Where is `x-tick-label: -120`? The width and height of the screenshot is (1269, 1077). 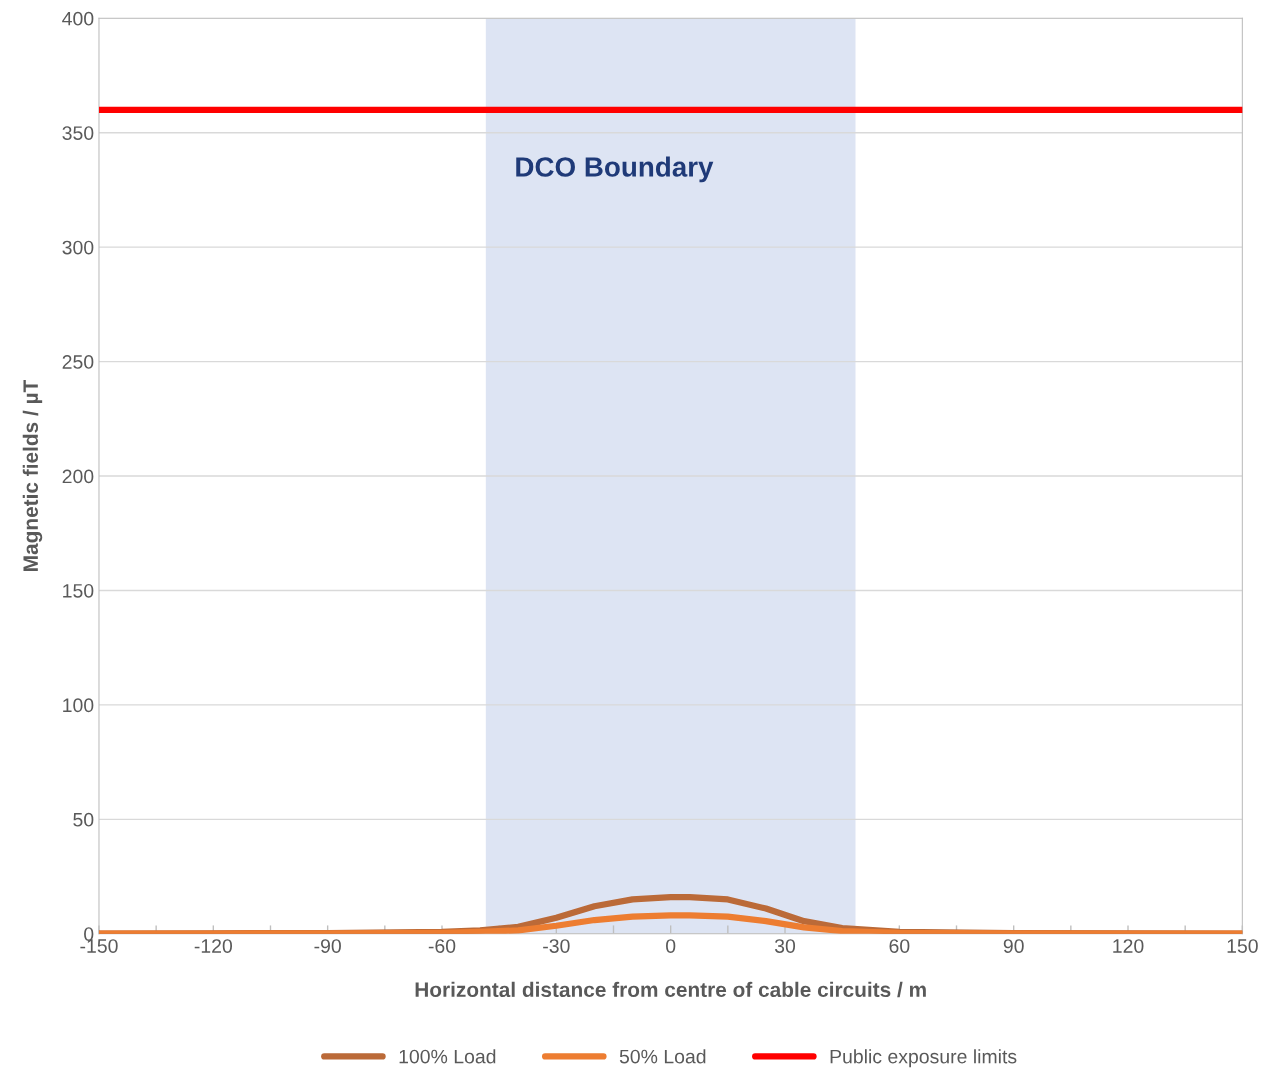
x-tick-label: -120 is located at coordinates (213, 946).